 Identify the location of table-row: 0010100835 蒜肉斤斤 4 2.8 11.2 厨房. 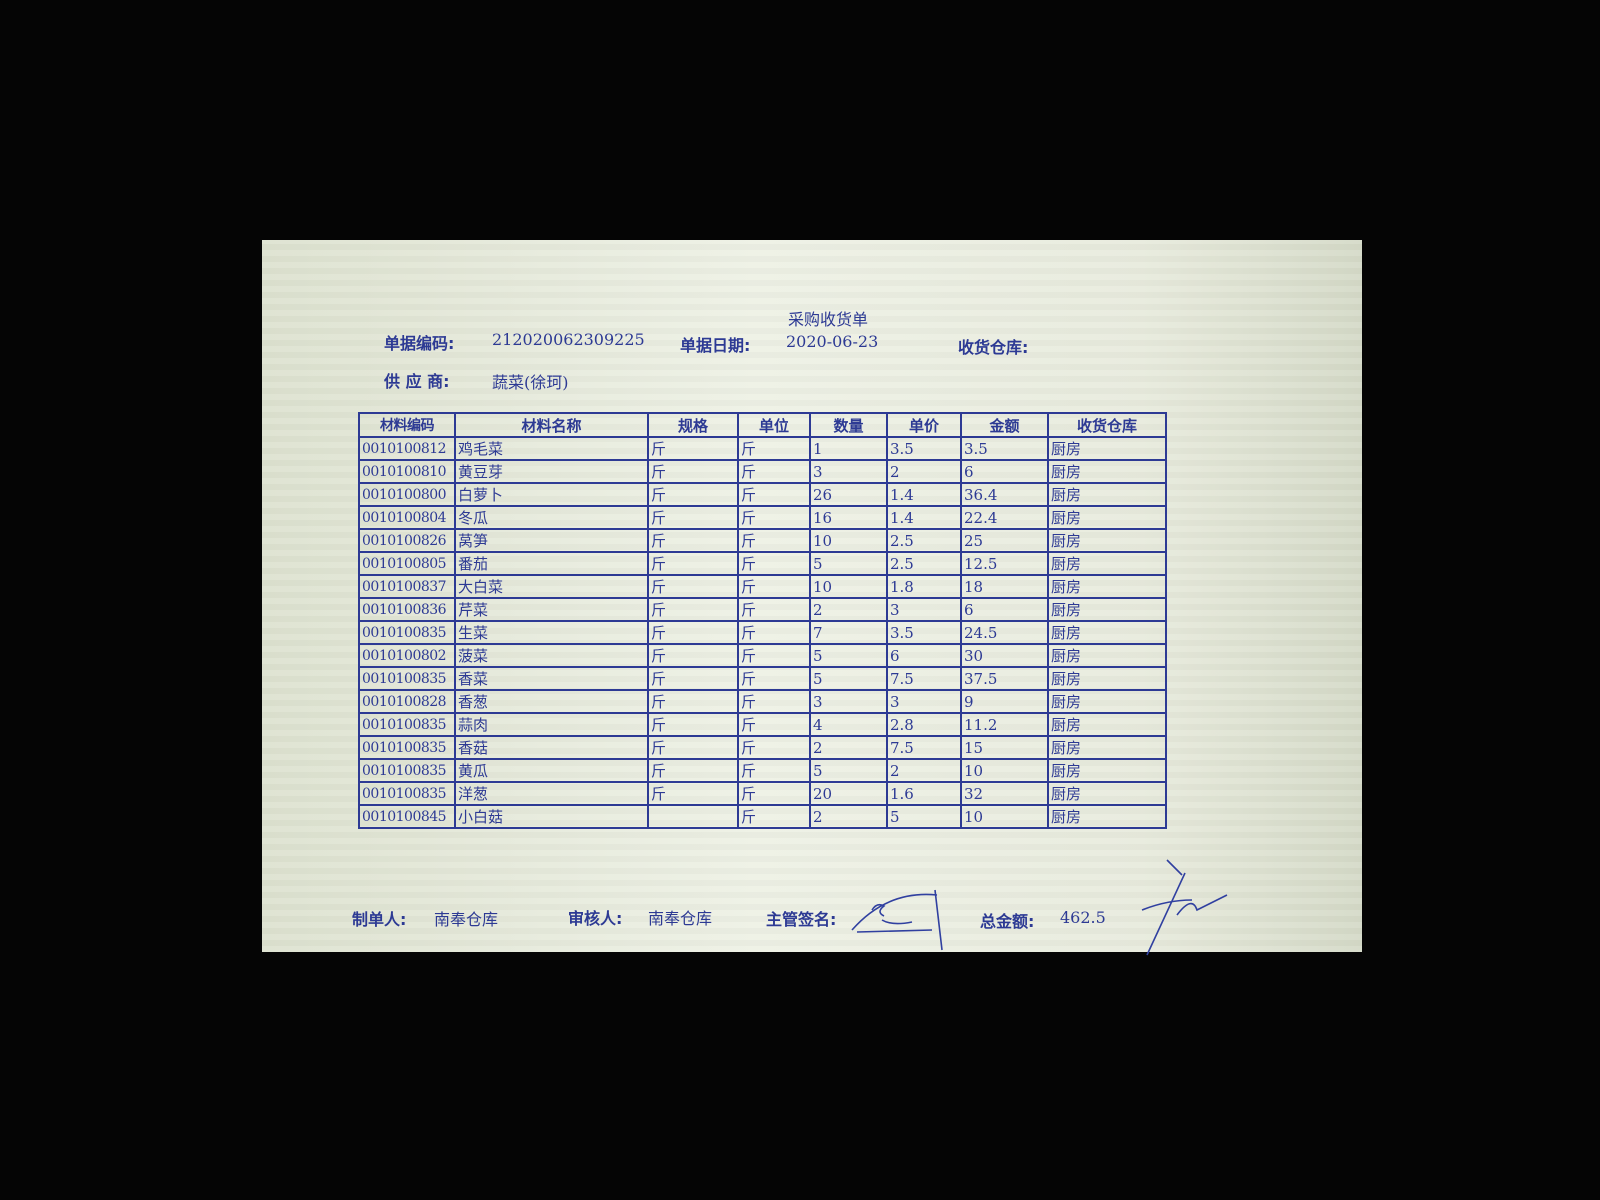
(762, 724).